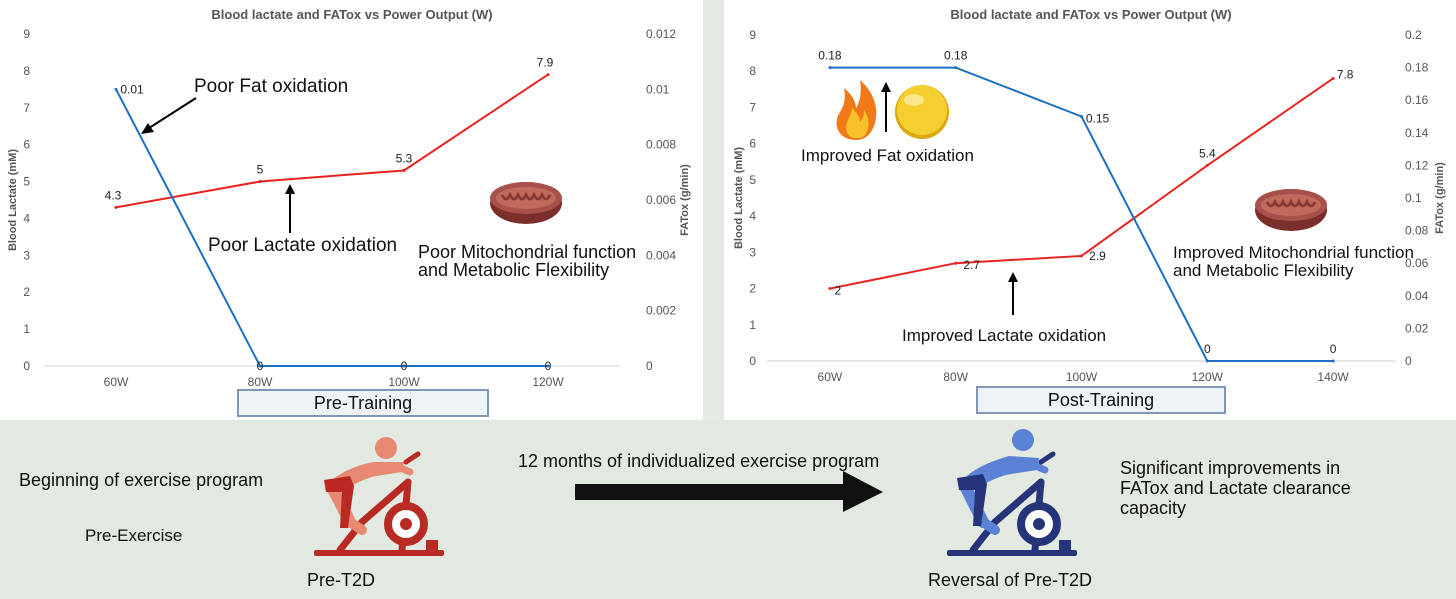  What do you see at coordinates (887, 155) in the screenshot?
I see `annotation-improved-fat: Improved Fat oxidation` at bounding box center [887, 155].